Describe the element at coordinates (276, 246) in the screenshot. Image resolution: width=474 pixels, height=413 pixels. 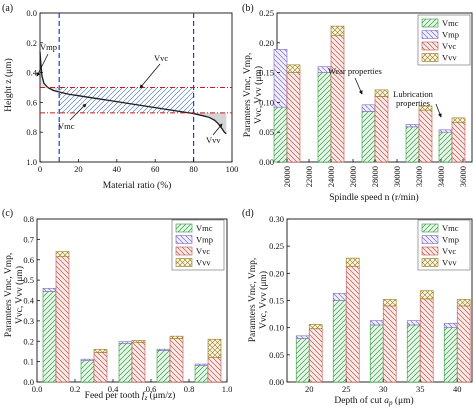
I see `panel-d-y-tick-label-0.25: 0.25` at that location.